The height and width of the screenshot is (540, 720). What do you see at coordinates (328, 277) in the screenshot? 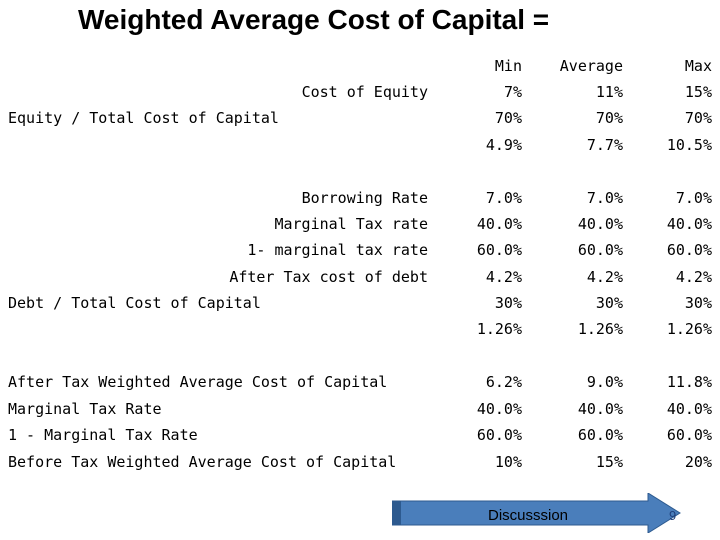
I see `row-label-after-tax-cost-of-debt: After Tax cost of debt` at bounding box center [328, 277].